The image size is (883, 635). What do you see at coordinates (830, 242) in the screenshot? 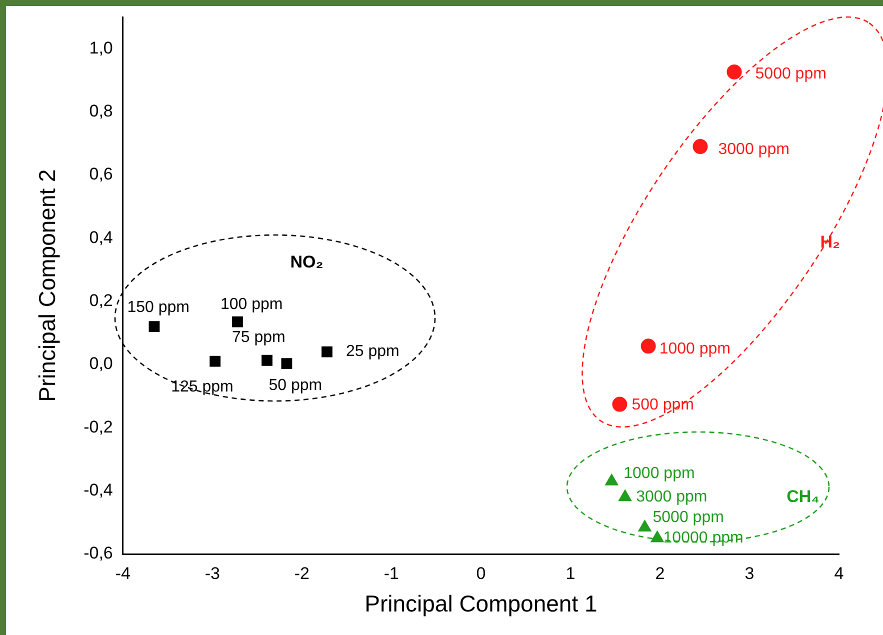
I see `text: H₂` at bounding box center [830, 242].